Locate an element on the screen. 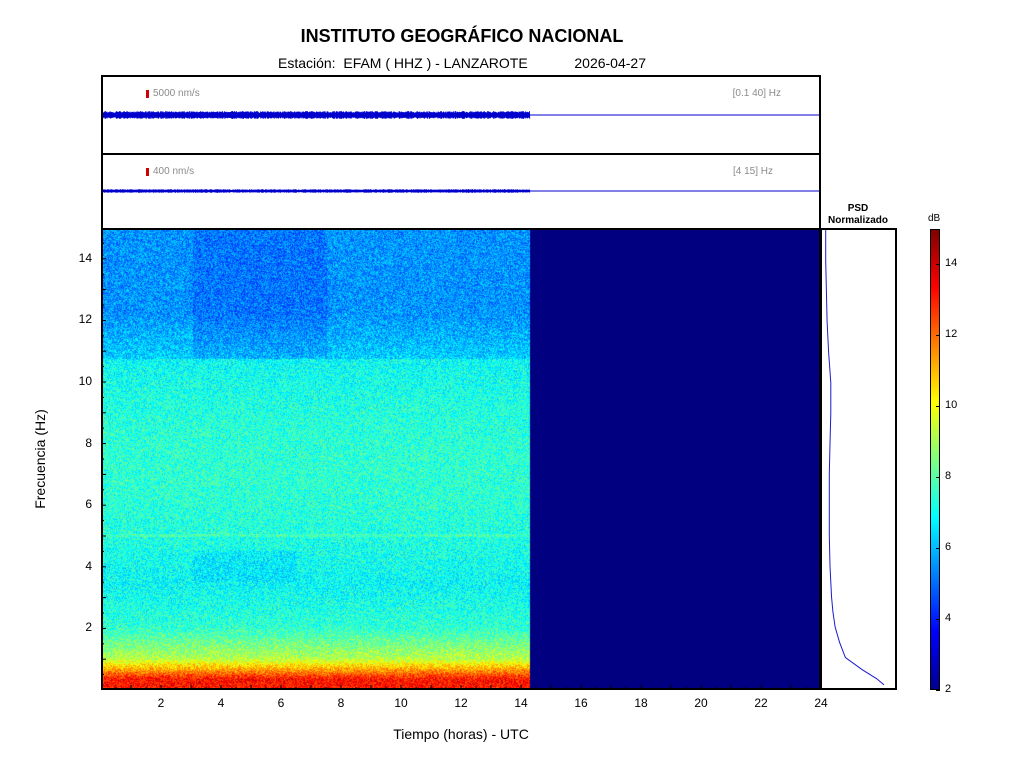 The image size is (1024, 768). trace-waveform-broadband is located at coordinates (461, 115).